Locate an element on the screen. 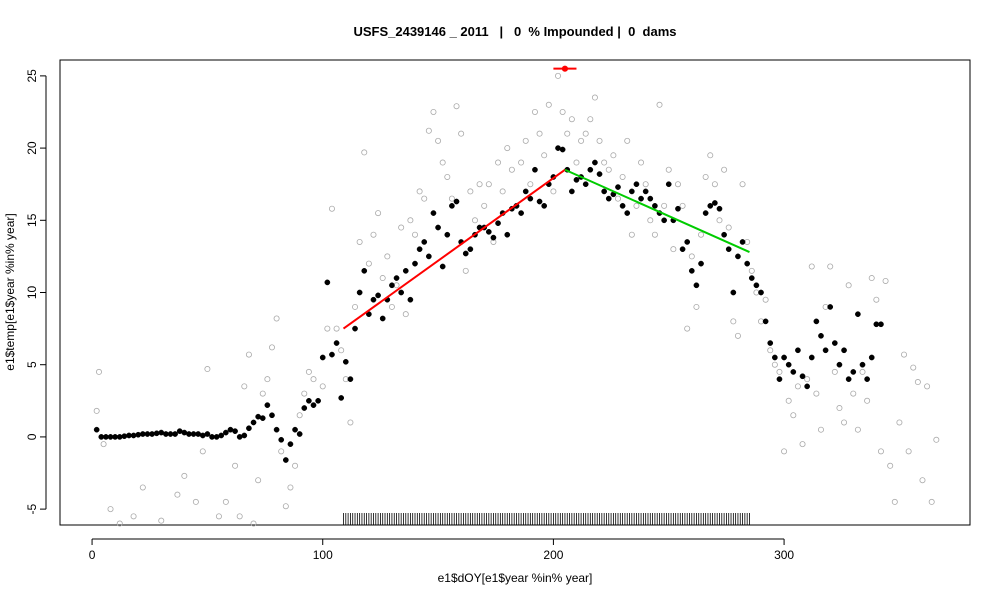 This screenshot has height=600, width=1000. x-axis-label: e1$dOY[e1$year %in% year] is located at coordinates (515, 578).